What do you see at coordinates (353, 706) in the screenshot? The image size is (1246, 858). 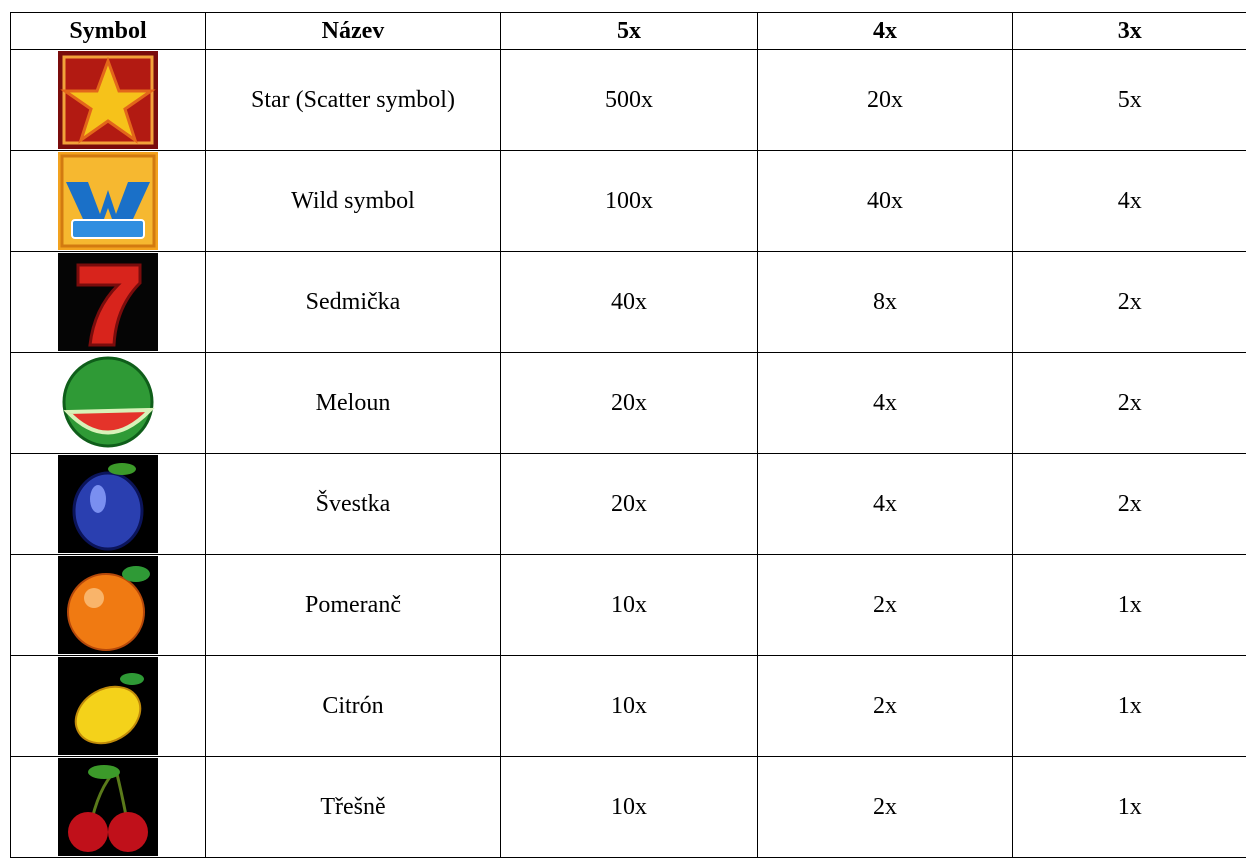 I see `symbol-name: Citrón` at bounding box center [353, 706].